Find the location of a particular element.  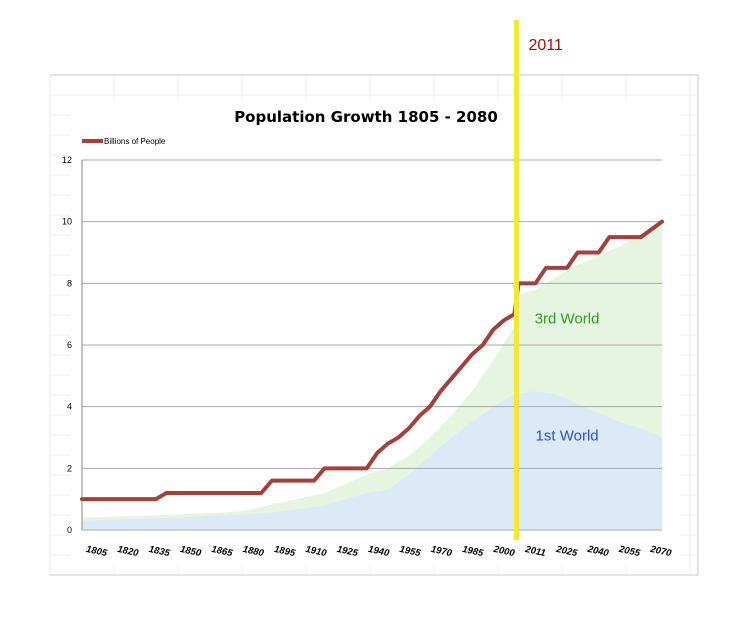

x-tick-label: 1895 is located at coordinates (285, 551).